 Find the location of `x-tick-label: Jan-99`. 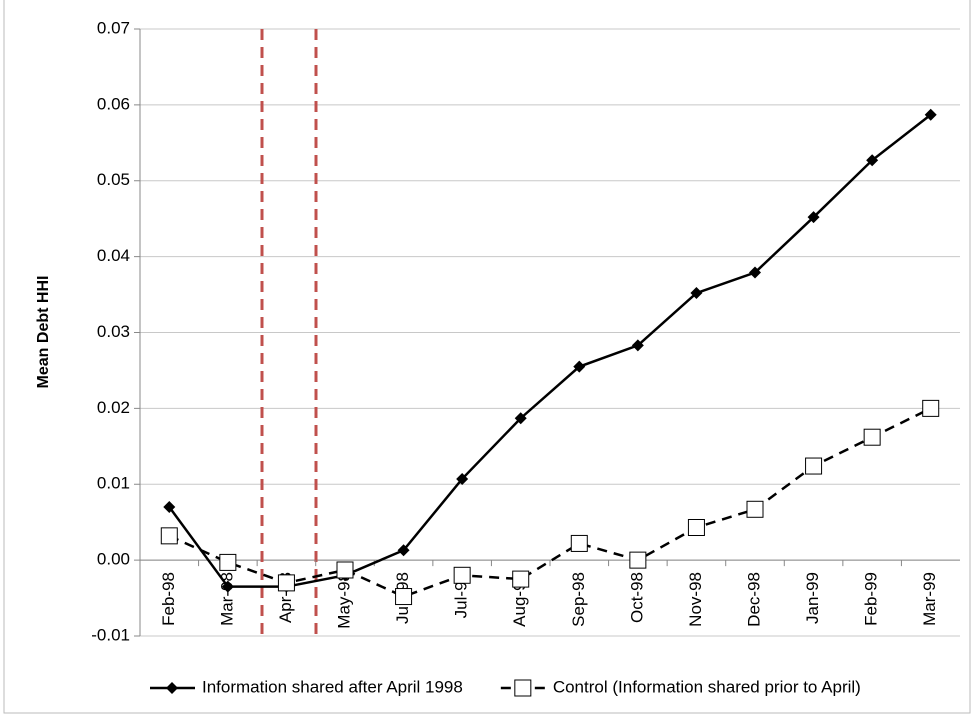

x-tick-label: Jan-99 is located at coordinates (812, 598).